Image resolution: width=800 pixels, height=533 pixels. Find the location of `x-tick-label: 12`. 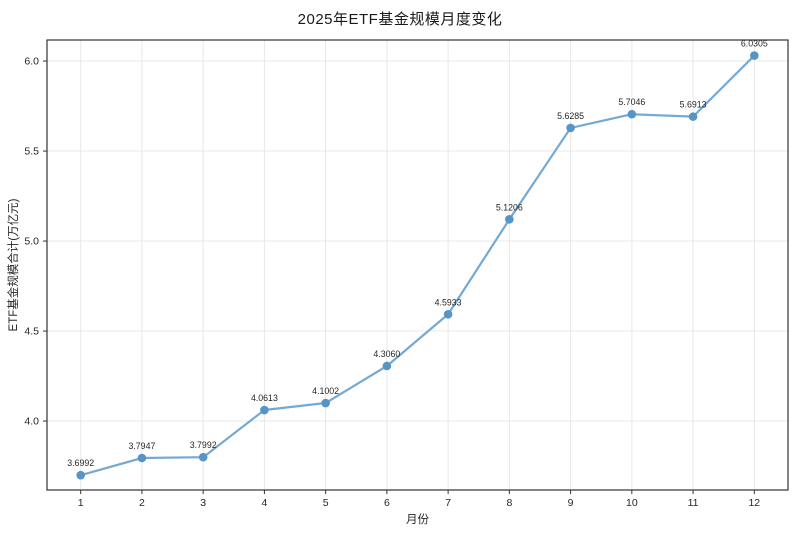

x-tick-label: 12 is located at coordinates (754, 503).